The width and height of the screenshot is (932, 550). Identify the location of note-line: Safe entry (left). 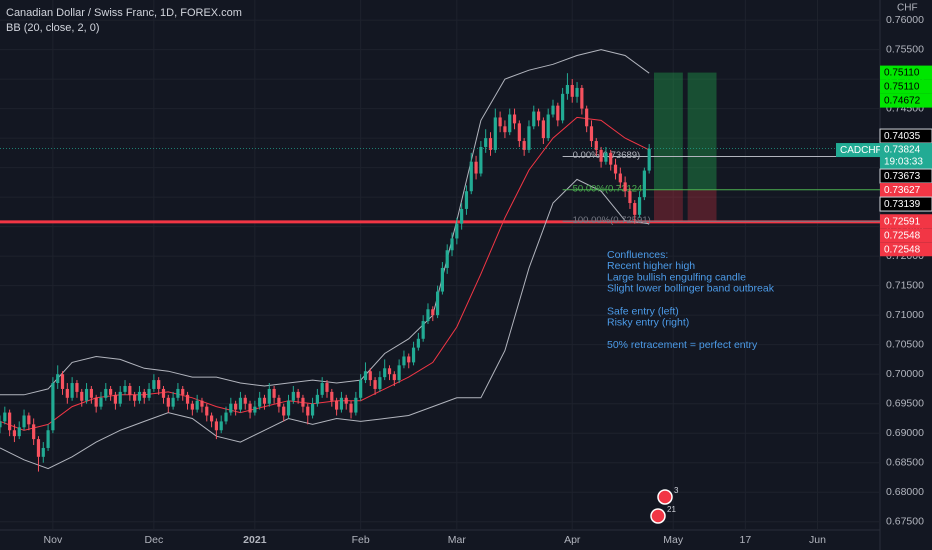
(643, 311).